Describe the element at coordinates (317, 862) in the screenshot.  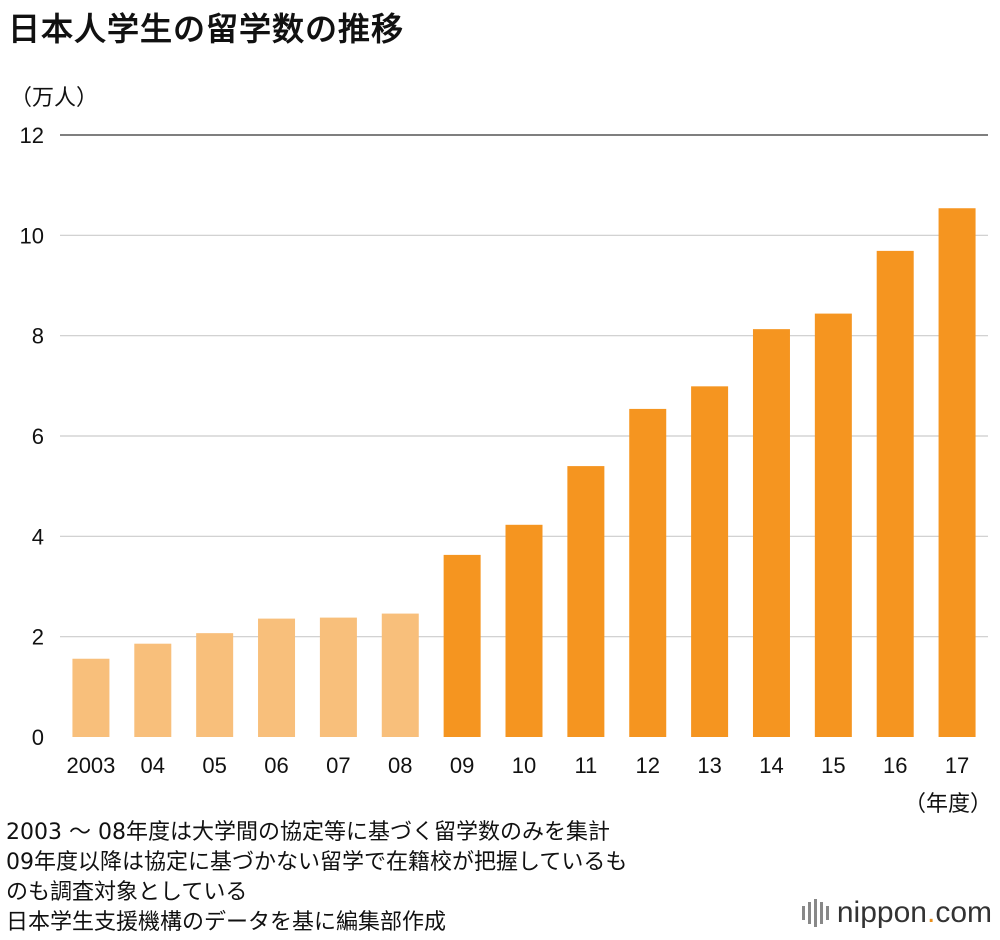
I see `footnote-line: 09年度以降は協定に基づかない留学で在籍校が把握しているも` at that location.